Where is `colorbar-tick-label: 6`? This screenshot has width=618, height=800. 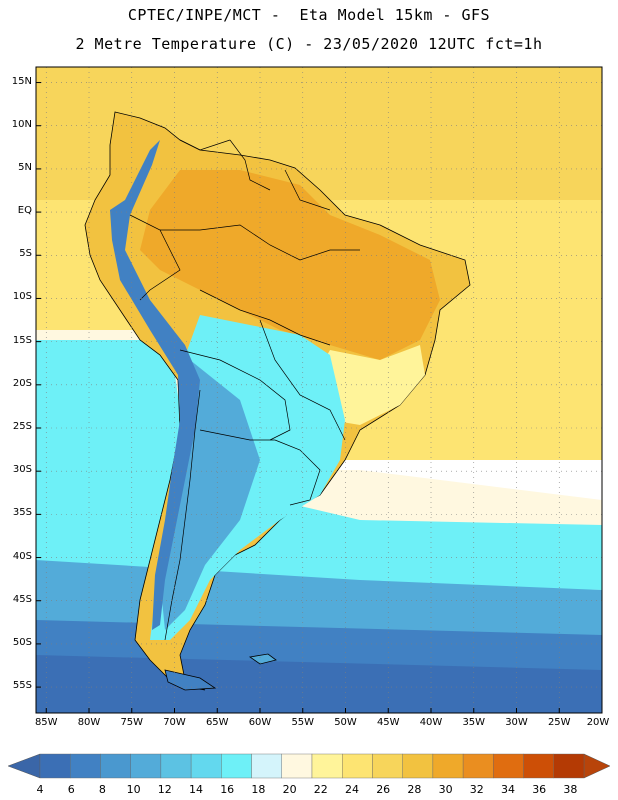 colorbar-tick-label: 6 is located at coordinates (71, 789).